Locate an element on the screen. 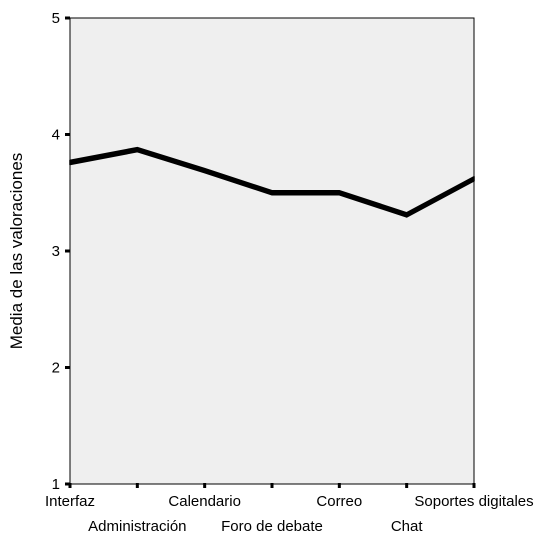 The width and height of the screenshot is (543, 535). x-tick-label: Foro de debate is located at coordinates (272, 526).